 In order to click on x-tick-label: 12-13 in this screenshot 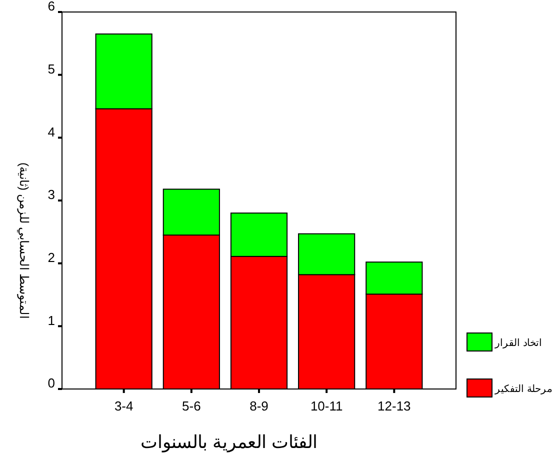, I will do `click(394, 406)`.